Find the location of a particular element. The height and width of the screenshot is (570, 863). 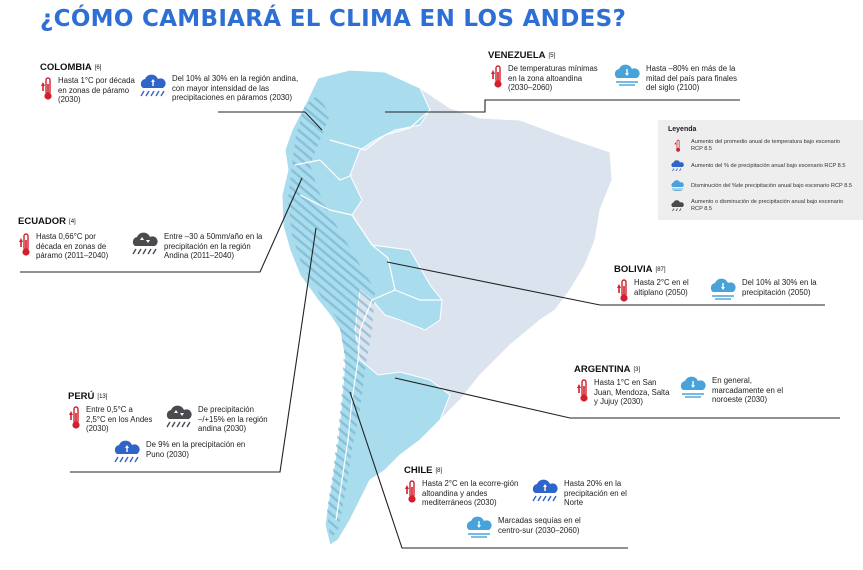

page-title: ¿CÓMO CAMBIARÁ EL CLIMA EN LOS ANDES? is located at coordinates (333, 19).